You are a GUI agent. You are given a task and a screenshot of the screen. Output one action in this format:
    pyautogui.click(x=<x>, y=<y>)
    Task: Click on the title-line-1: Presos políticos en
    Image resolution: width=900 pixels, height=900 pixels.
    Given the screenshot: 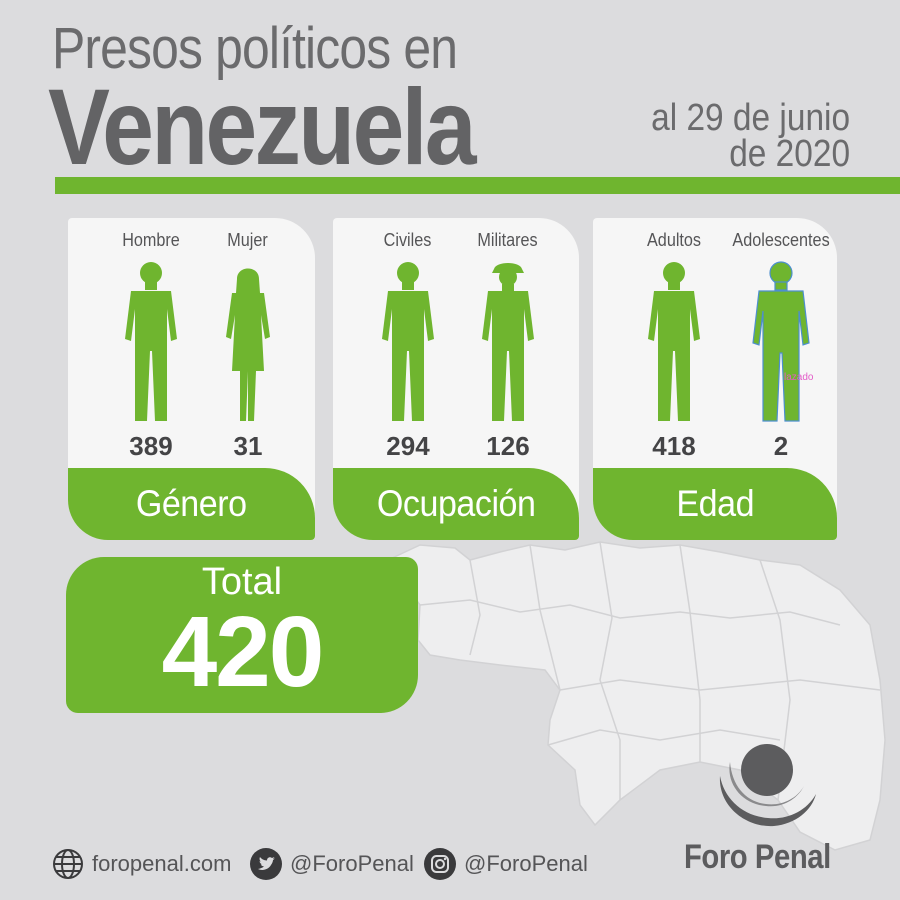 What is the action you would take?
    pyautogui.click(x=255, y=48)
    